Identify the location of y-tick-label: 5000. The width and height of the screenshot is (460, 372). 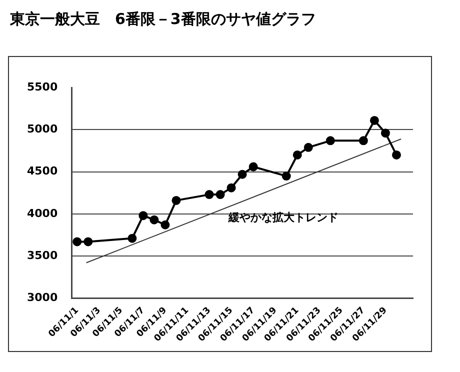
(42, 129).